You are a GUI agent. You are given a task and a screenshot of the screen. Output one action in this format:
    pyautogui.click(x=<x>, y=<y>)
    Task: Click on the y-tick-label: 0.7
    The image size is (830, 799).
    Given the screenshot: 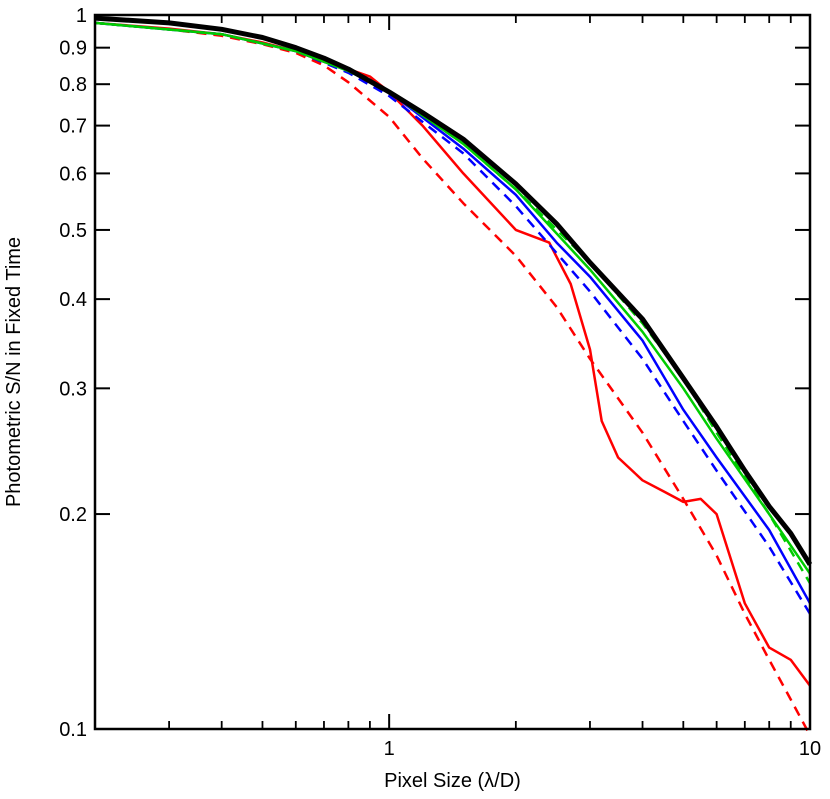 What is the action you would take?
    pyautogui.click(x=73, y=127)
    